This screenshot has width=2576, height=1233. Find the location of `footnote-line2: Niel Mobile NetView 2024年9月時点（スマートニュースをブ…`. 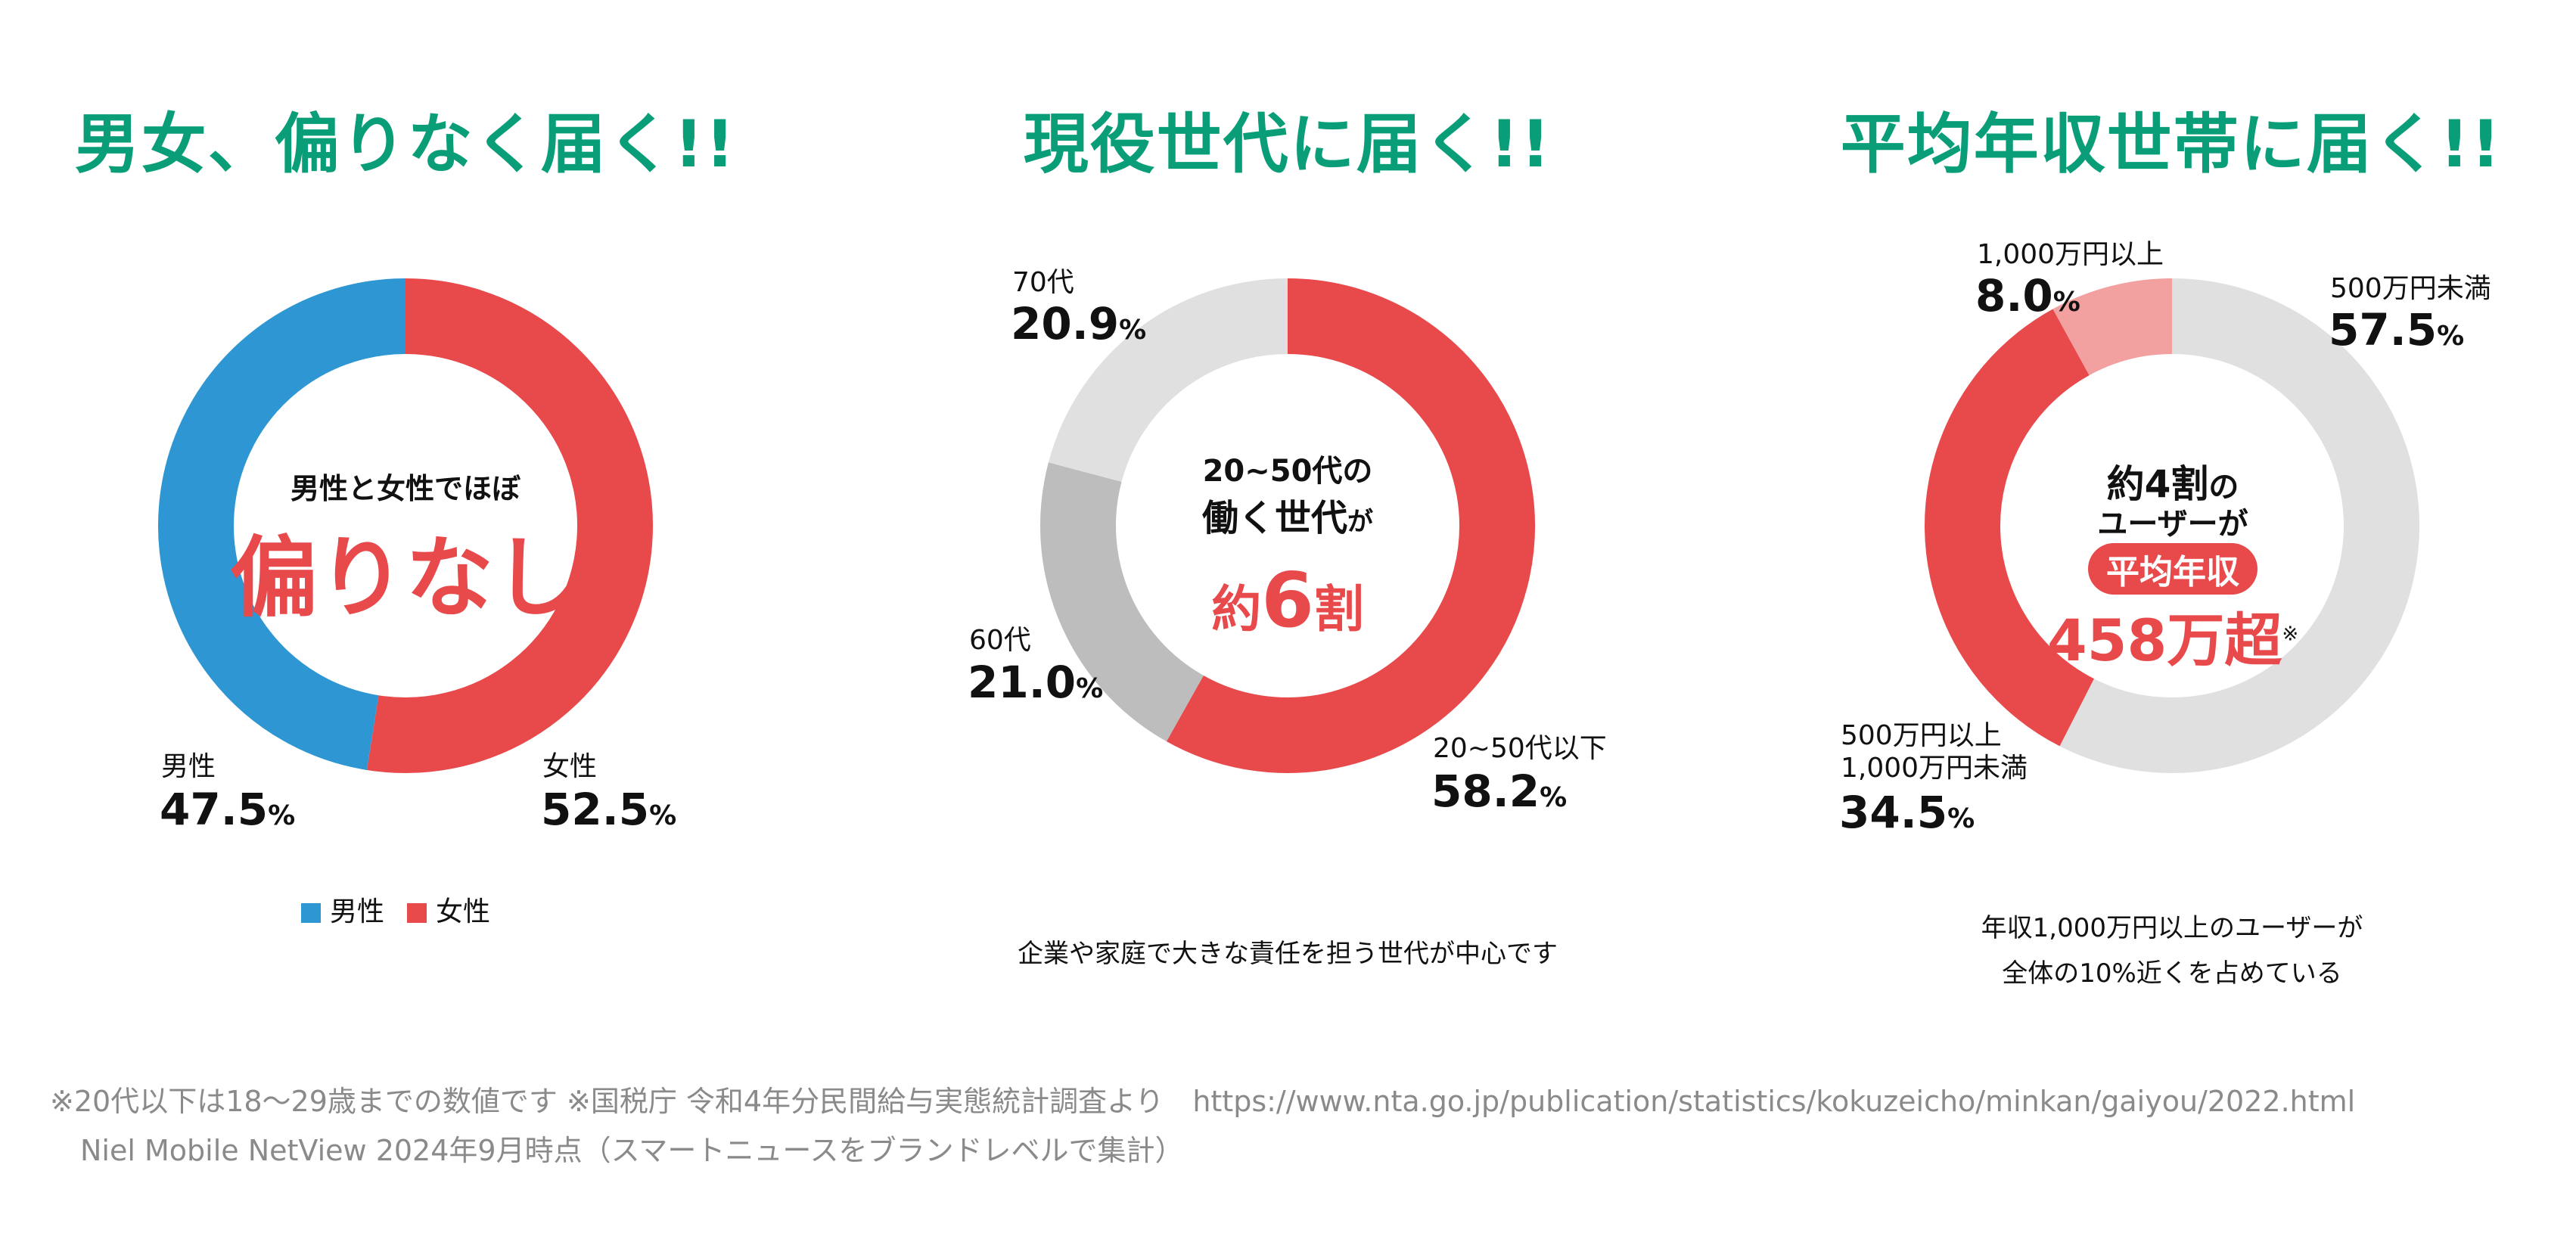

footnote-line2: Niel Mobile NetView 2024年9月時点（スマートニュースをブ… is located at coordinates (632, 1150).